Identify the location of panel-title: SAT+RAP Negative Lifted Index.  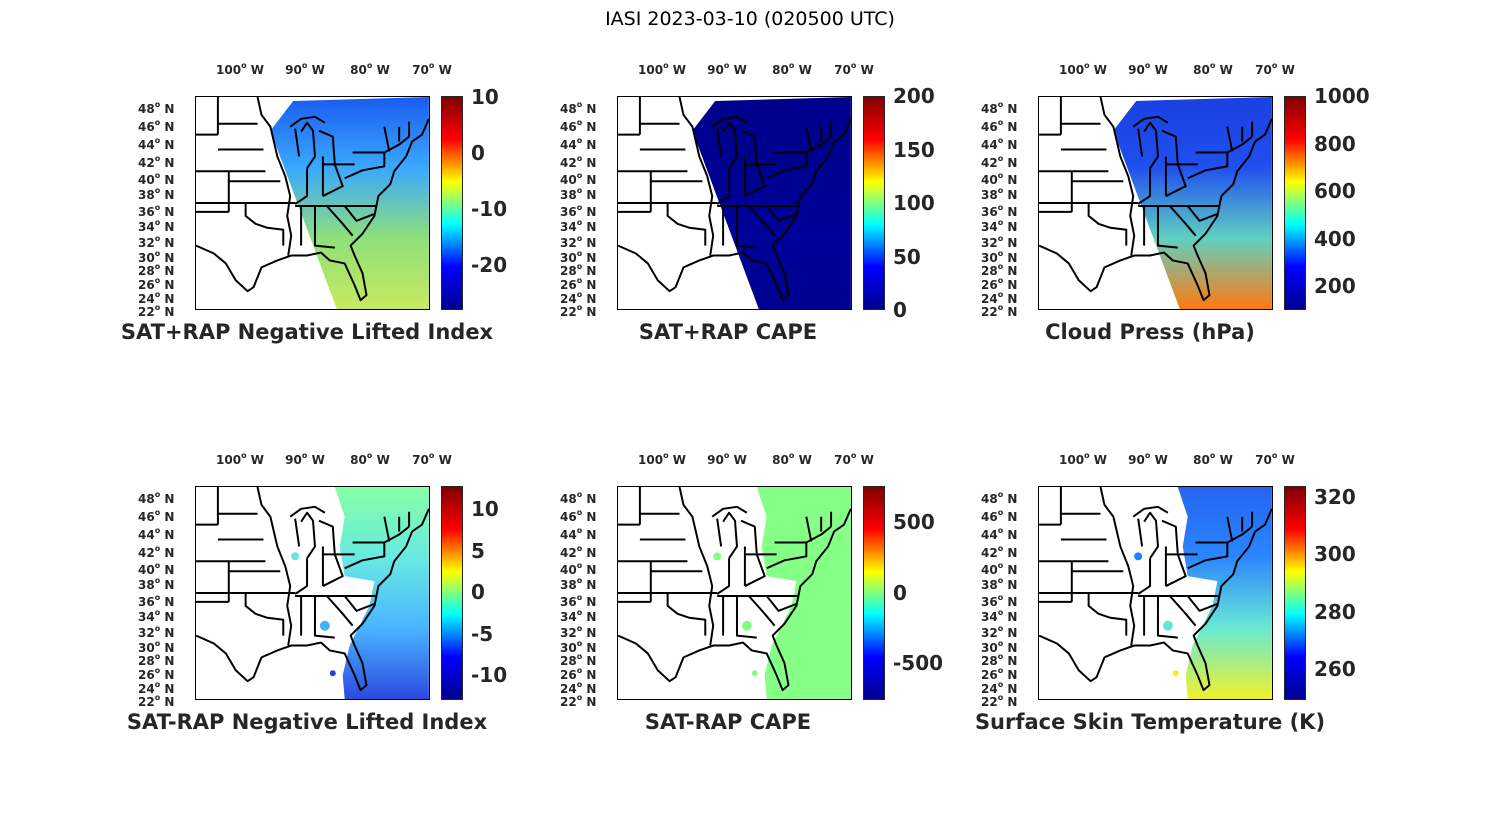
(307, 332).